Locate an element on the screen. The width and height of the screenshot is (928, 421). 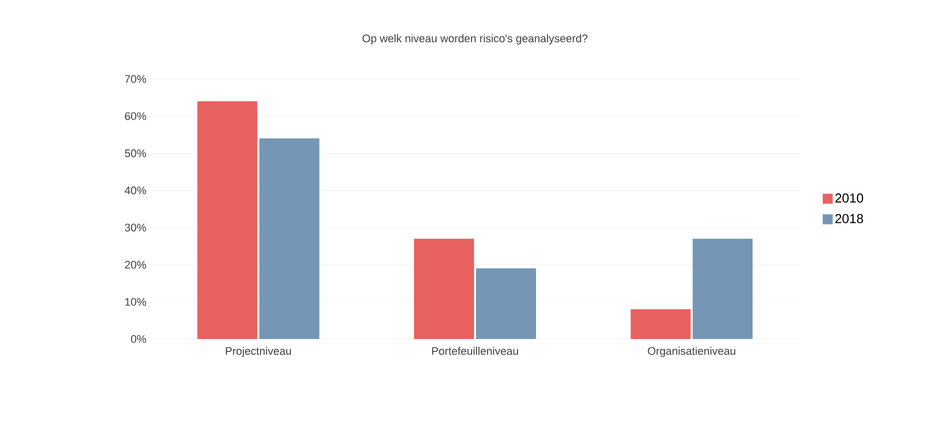
legend-label: 2010 is located at coordinates (849, 198).